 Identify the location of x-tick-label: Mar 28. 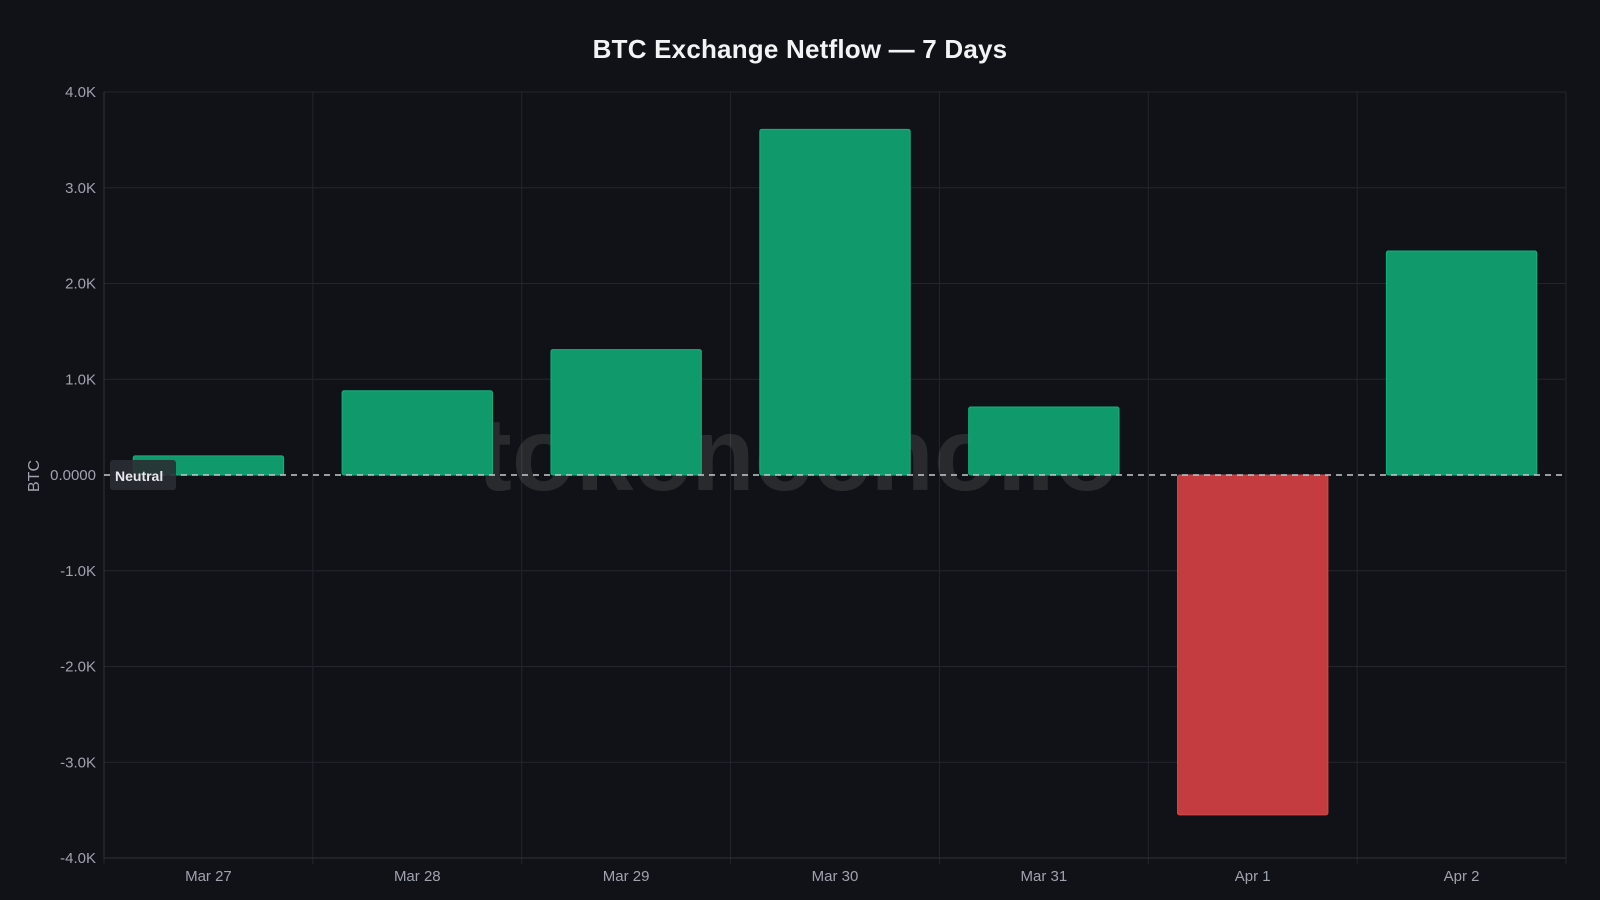
(417, 876).